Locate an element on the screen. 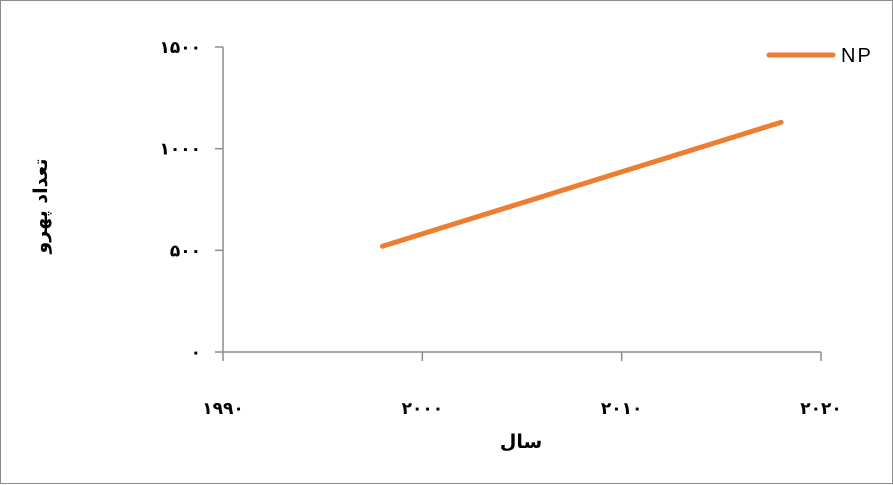 Image resolution: width=893 pixels, height=485 pixels. legend: NP is located at coordinates (819, 56).